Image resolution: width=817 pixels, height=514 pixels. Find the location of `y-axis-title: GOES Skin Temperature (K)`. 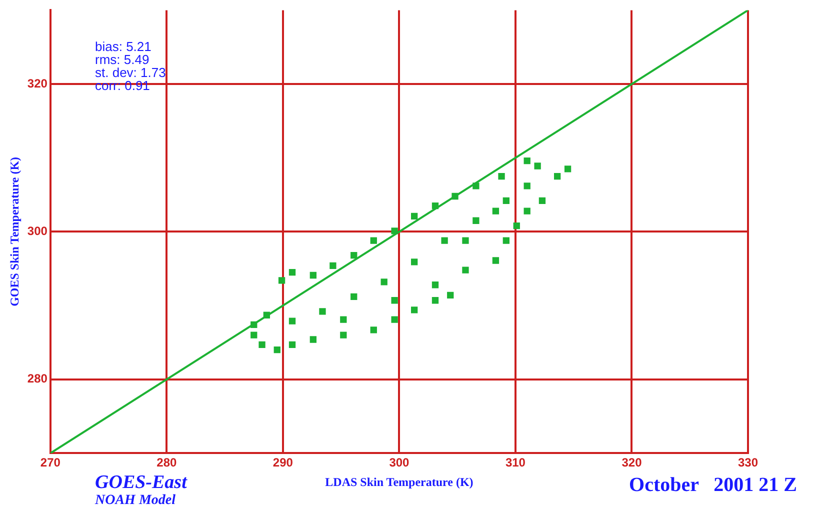

y-axis-title: GOES Skin Temperature (K) is located at coordinates (14, 231).